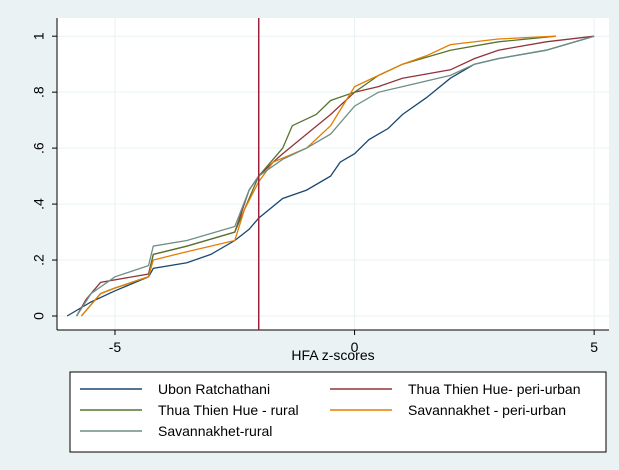 The image size is (619, 470). Describe the element at coordinates (39, 260) in the screenshot. I see `y-tick-label: .2` at that location.